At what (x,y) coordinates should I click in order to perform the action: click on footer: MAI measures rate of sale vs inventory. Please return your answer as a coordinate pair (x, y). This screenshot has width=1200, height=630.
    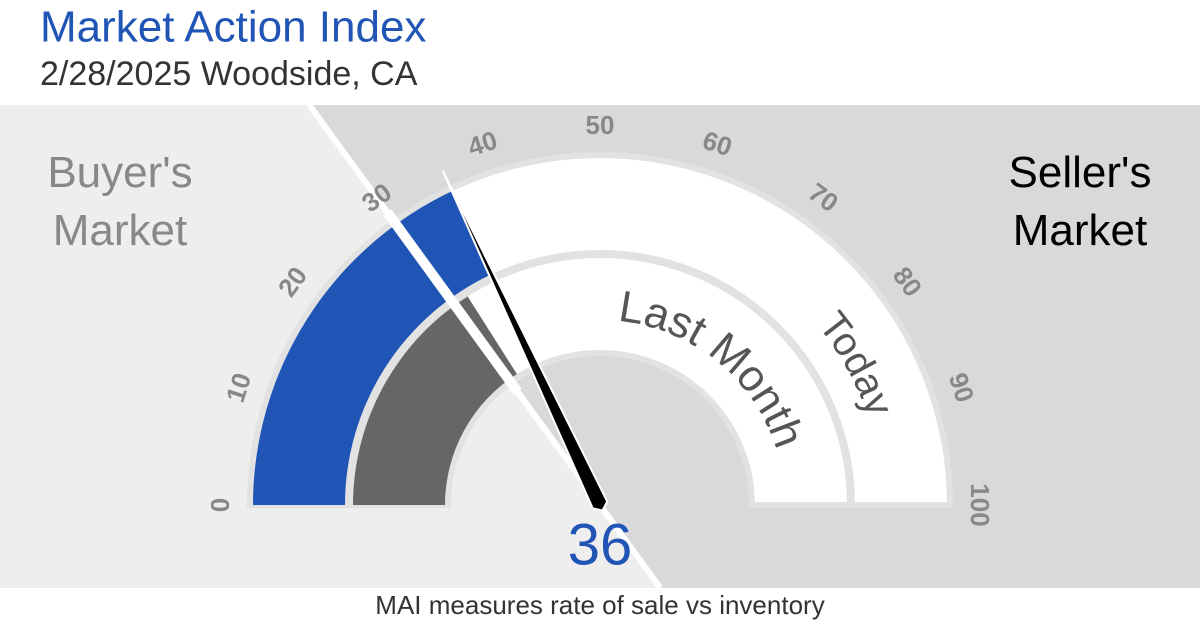
    Looking at the image, I should click on (599, 605).